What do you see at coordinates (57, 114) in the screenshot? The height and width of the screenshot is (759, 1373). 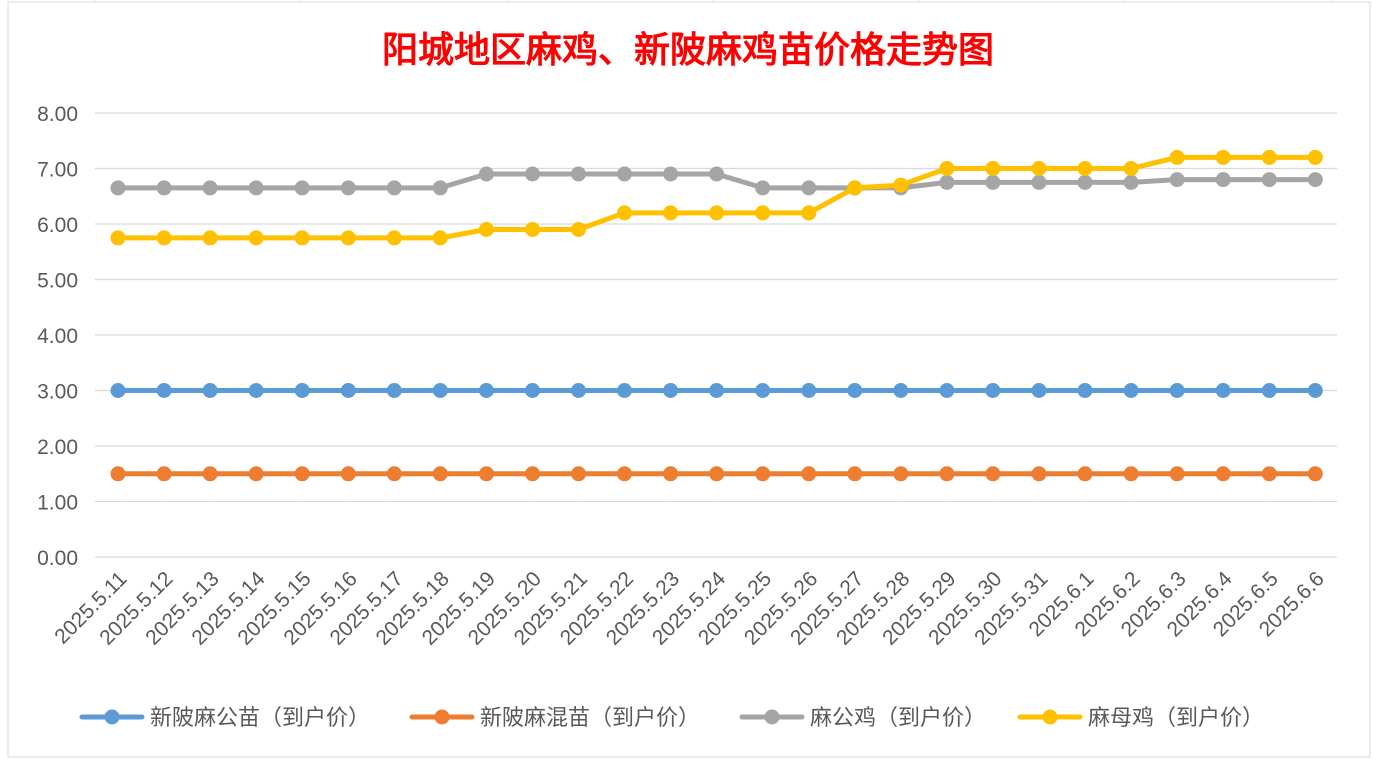 I see `y-tick-label: 8.00` at bounding box center [57, 114].